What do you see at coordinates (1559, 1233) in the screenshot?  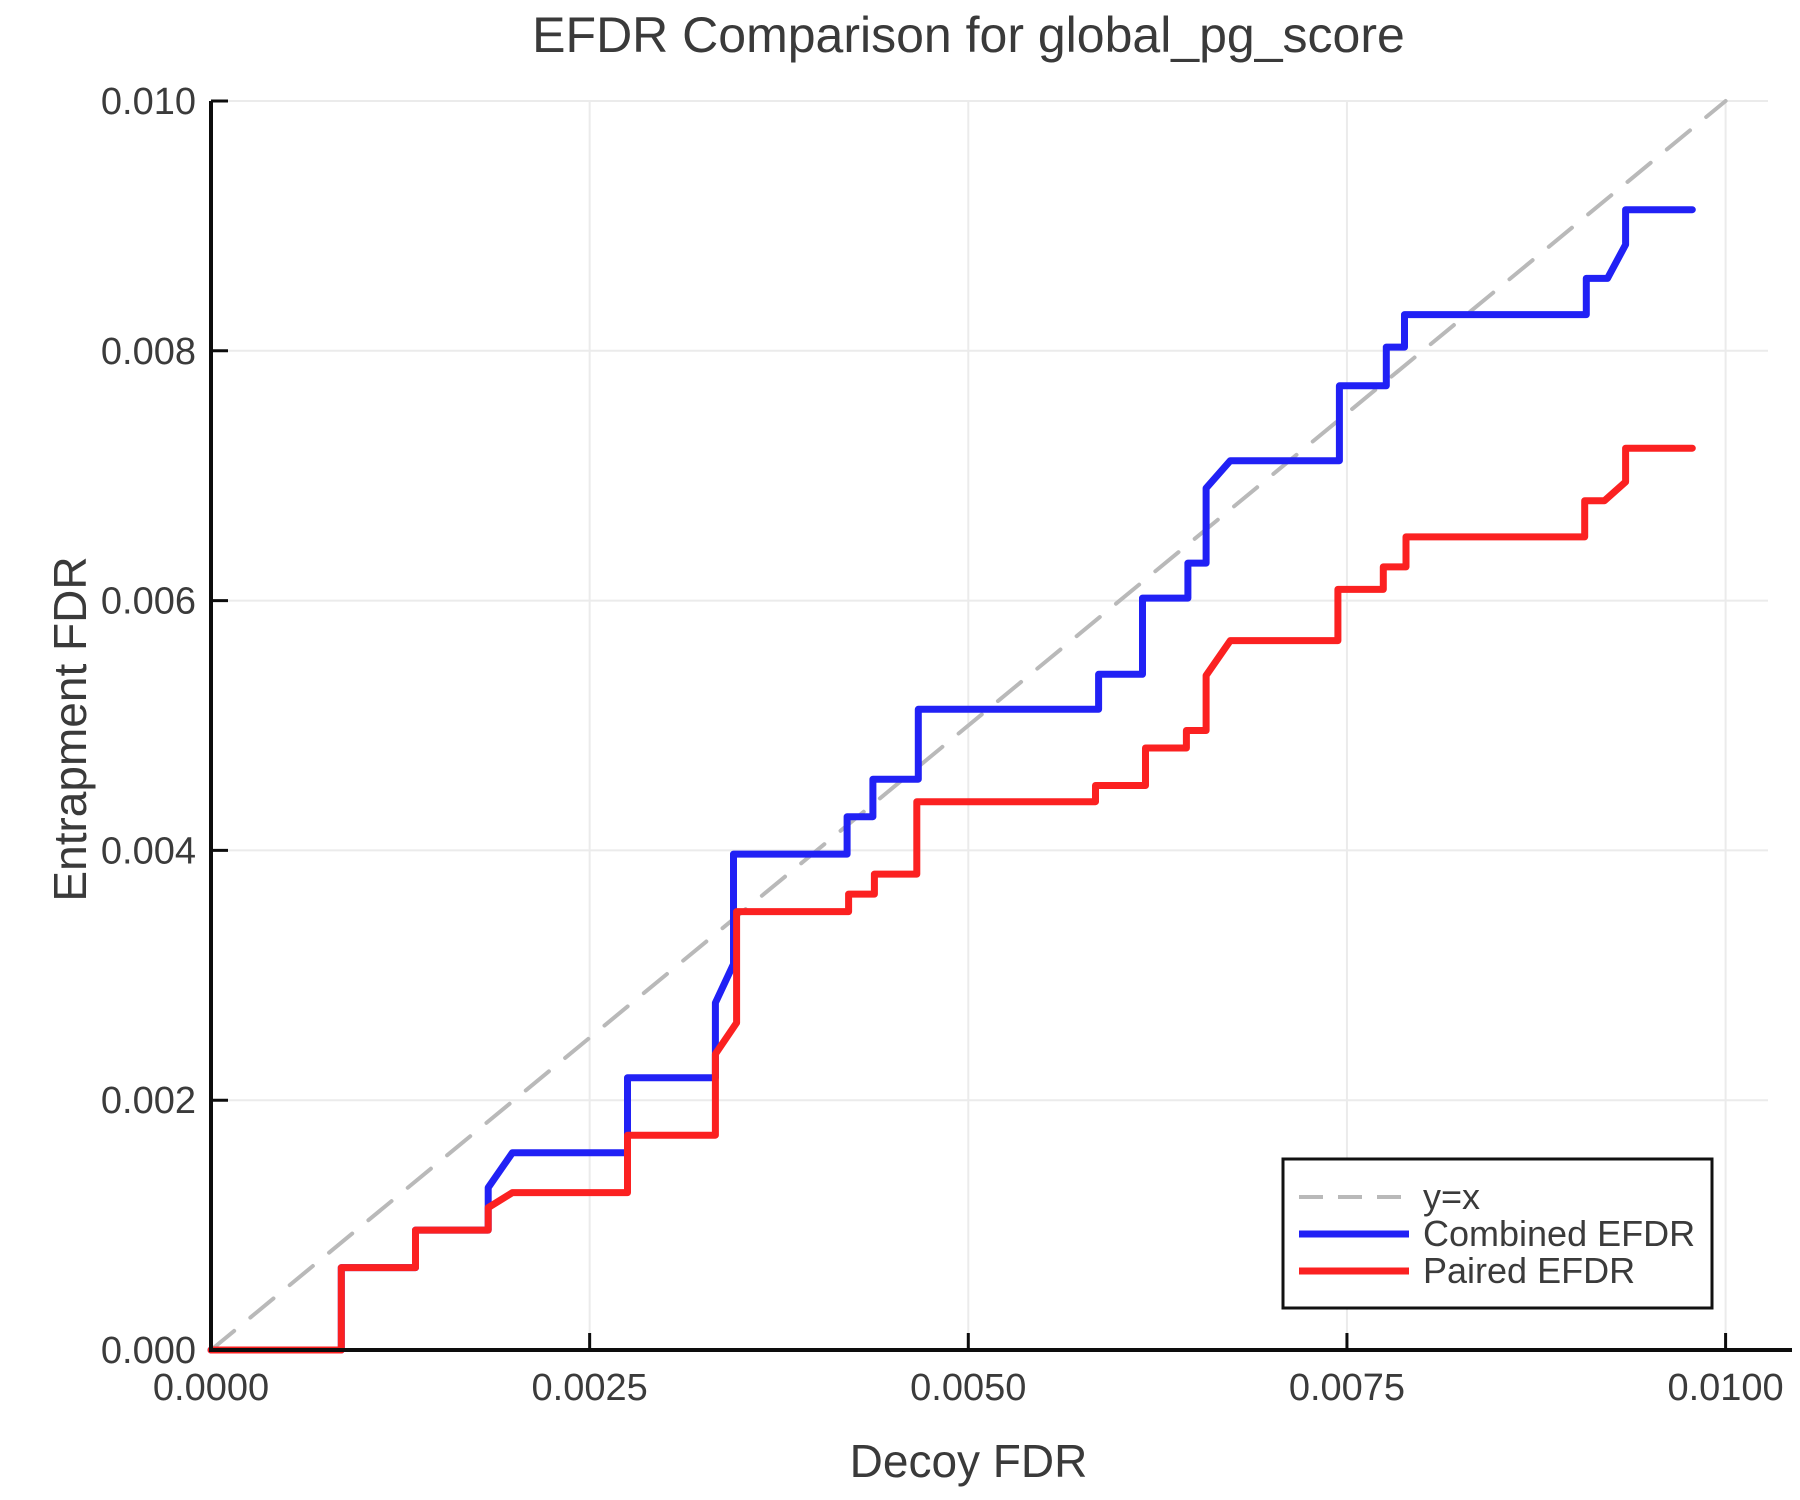 I see `legend-label: Combined EFDR` at bounding box center [1559, 1233].